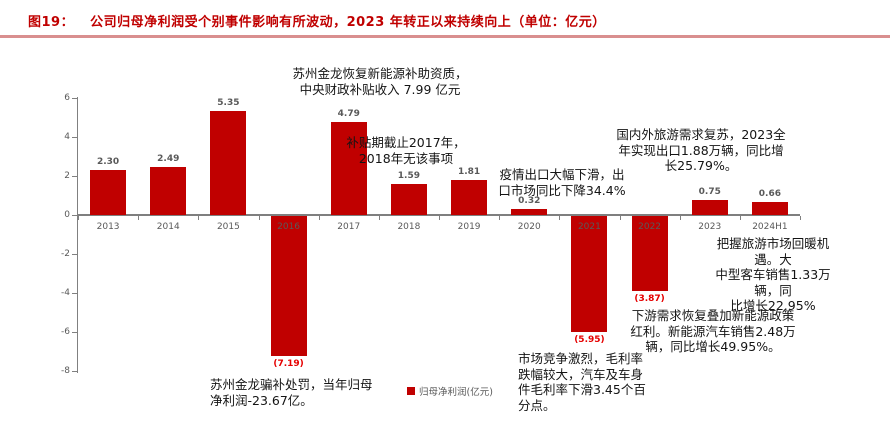  Describe the element at coordinates (709, 207) in the screenshot. I see `bar-2023` at that location.